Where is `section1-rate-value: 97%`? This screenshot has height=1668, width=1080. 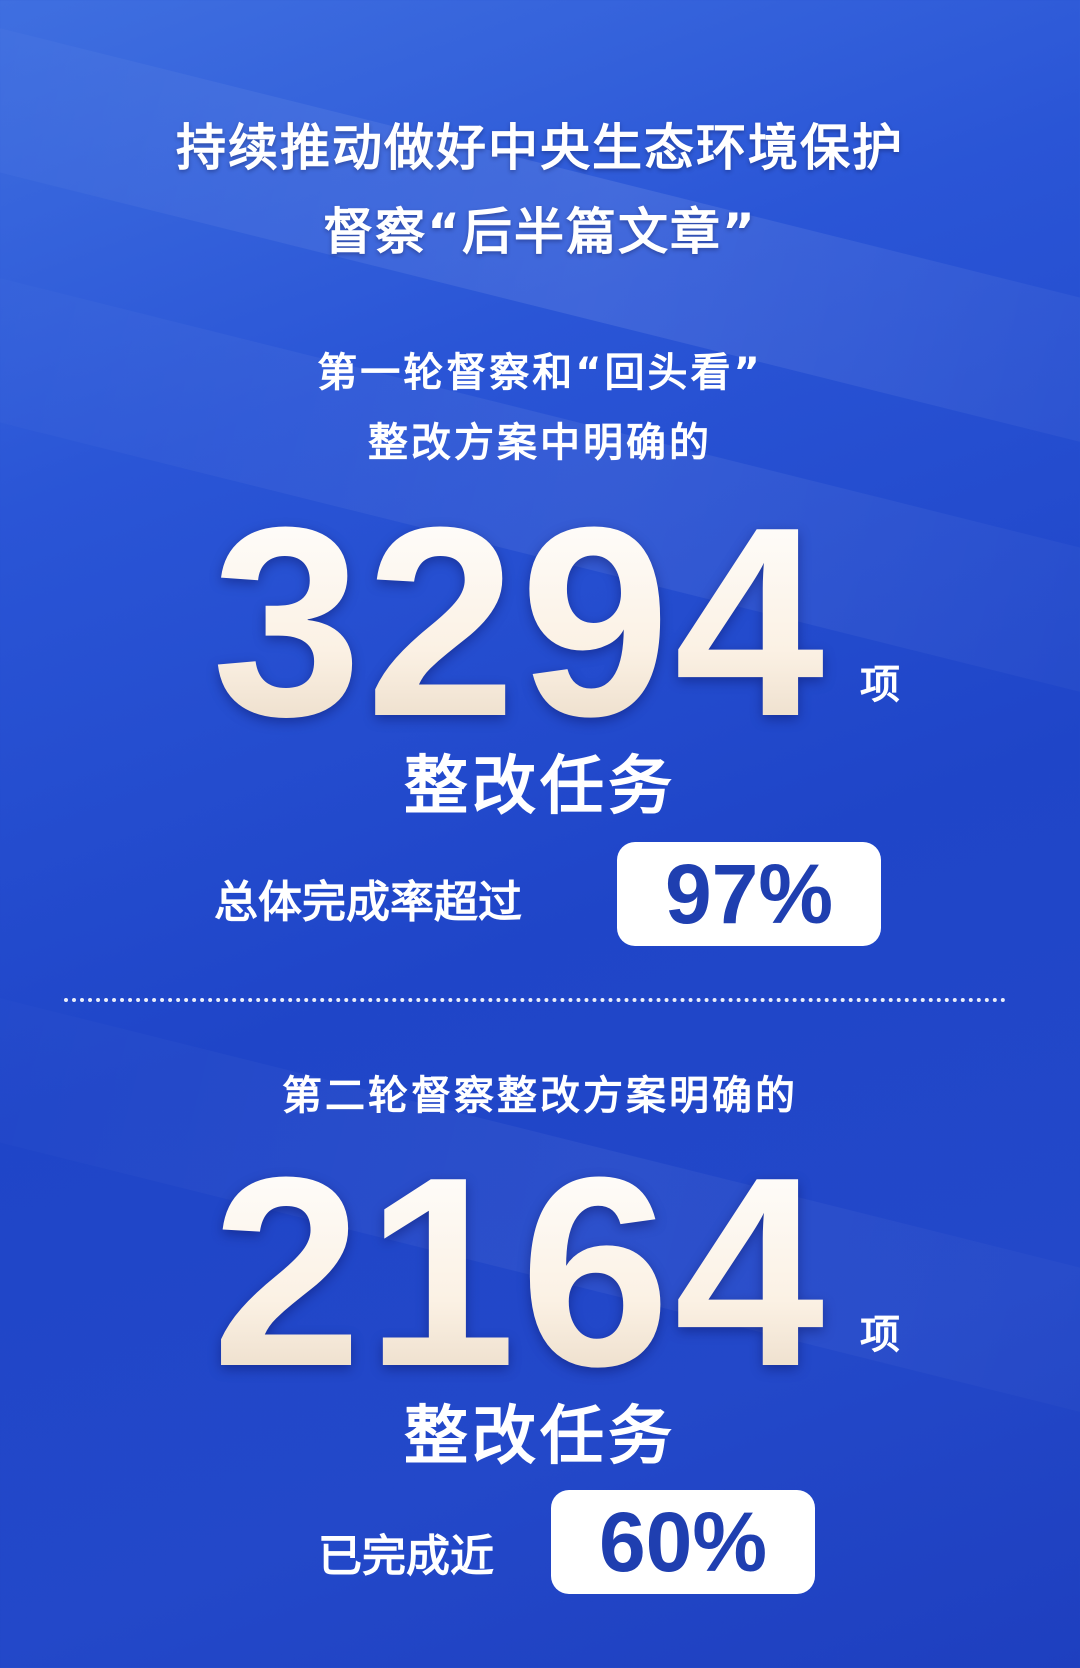
section1-rate-value: 97% is located at coordinates (749, 893).